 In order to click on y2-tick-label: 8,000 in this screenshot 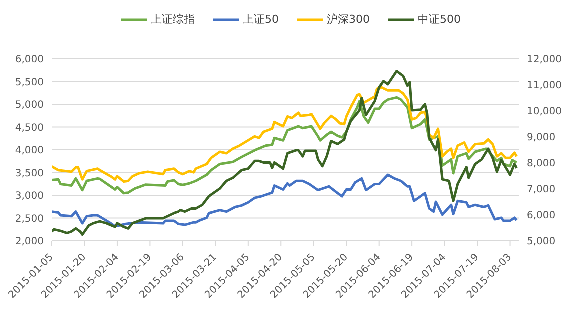, I will do `click(541, 164)`.